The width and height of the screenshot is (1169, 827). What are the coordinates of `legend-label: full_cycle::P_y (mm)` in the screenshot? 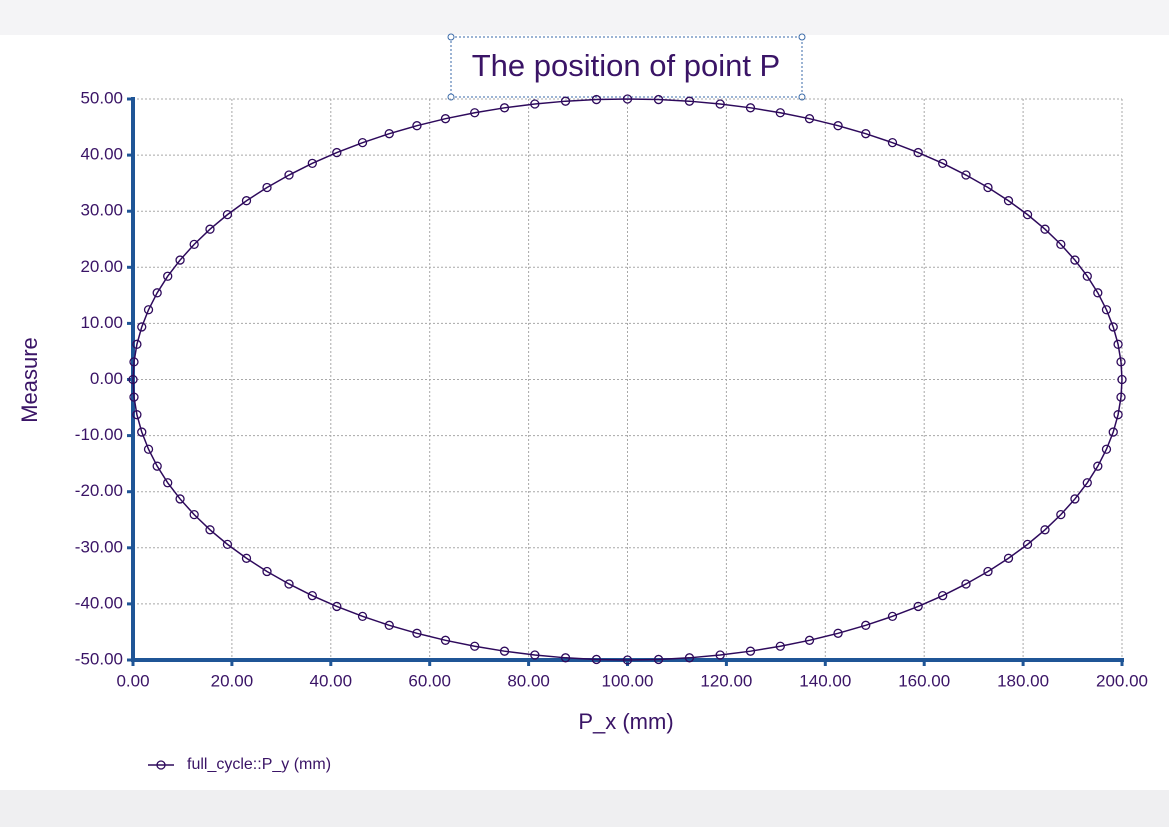 It's located at (259, 764).